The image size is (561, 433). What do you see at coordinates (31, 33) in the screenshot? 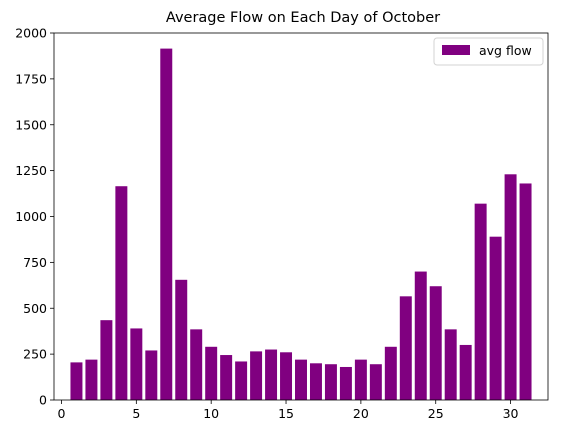
I see `y-tick-label: 2000` at bounding box center [31, 33].